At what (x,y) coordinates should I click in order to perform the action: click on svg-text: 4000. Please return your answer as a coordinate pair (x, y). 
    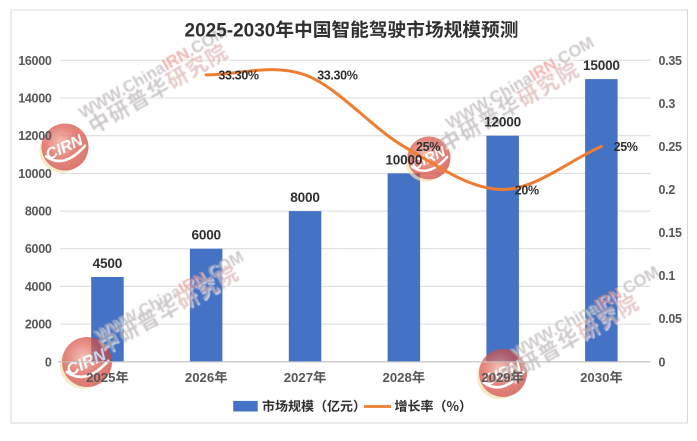
    Looking at the image, I should click on (38, 287).